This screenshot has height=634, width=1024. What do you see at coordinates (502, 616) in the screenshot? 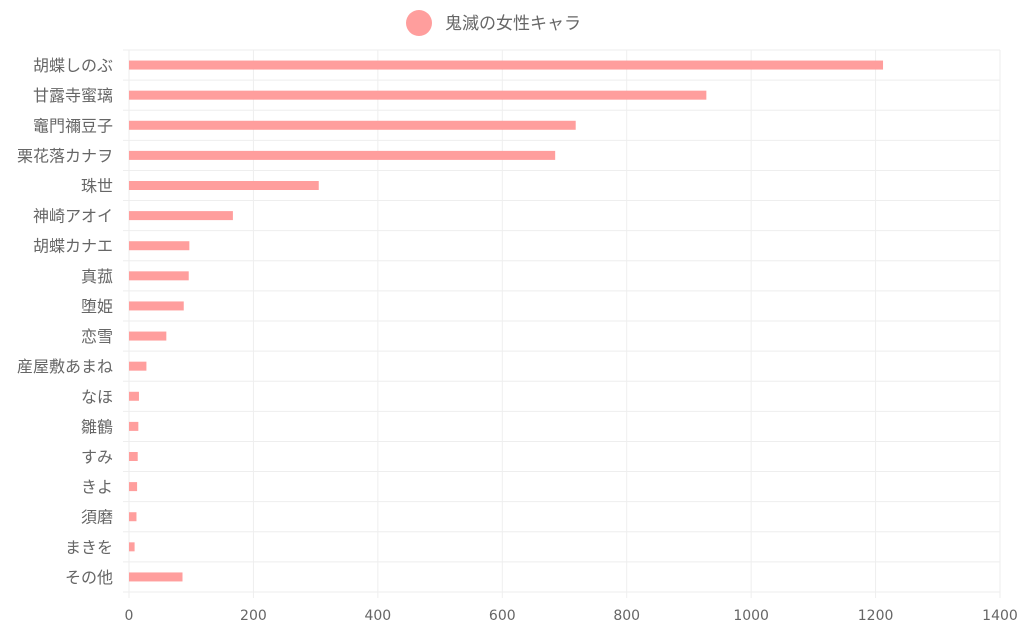
I see `x-tick-label: 600` at bounding box center [502, 616].